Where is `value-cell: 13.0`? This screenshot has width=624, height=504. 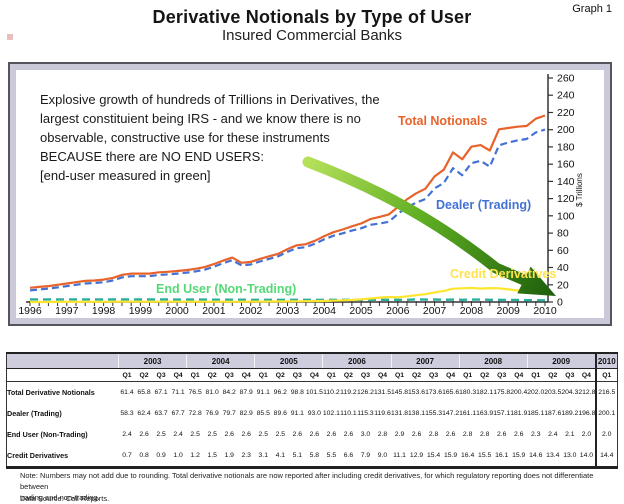 value-cell: 13.0 is located at coordinates (570, 457).